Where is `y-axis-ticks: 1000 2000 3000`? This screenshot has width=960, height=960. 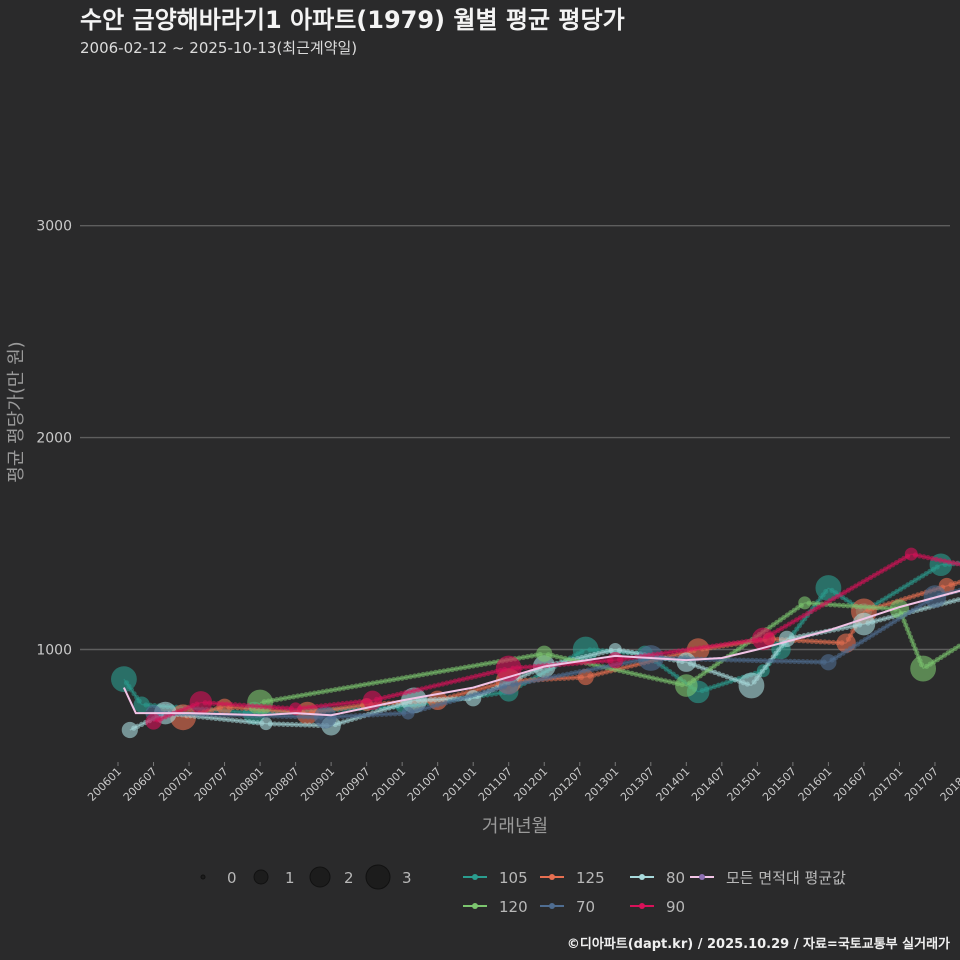
y-axis-ticks: 1000 2000 3000 is located at coordinates (54, 439).